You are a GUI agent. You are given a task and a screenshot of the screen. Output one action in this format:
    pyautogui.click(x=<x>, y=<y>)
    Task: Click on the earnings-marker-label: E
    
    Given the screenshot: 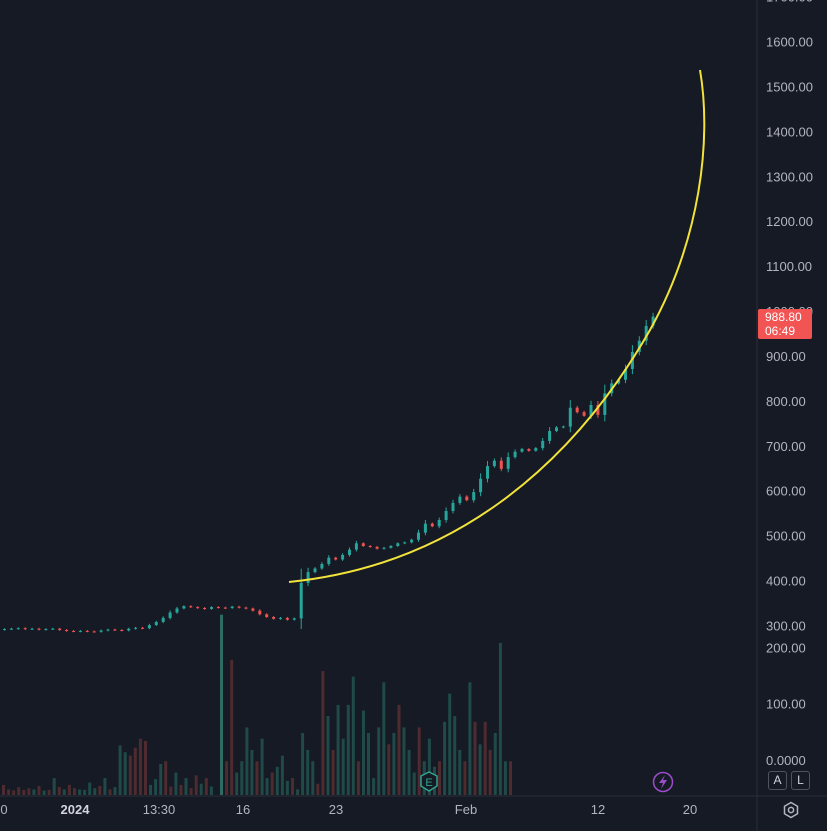 What is the action you would take?
    pyautogui.click(x=428, y=783)
    